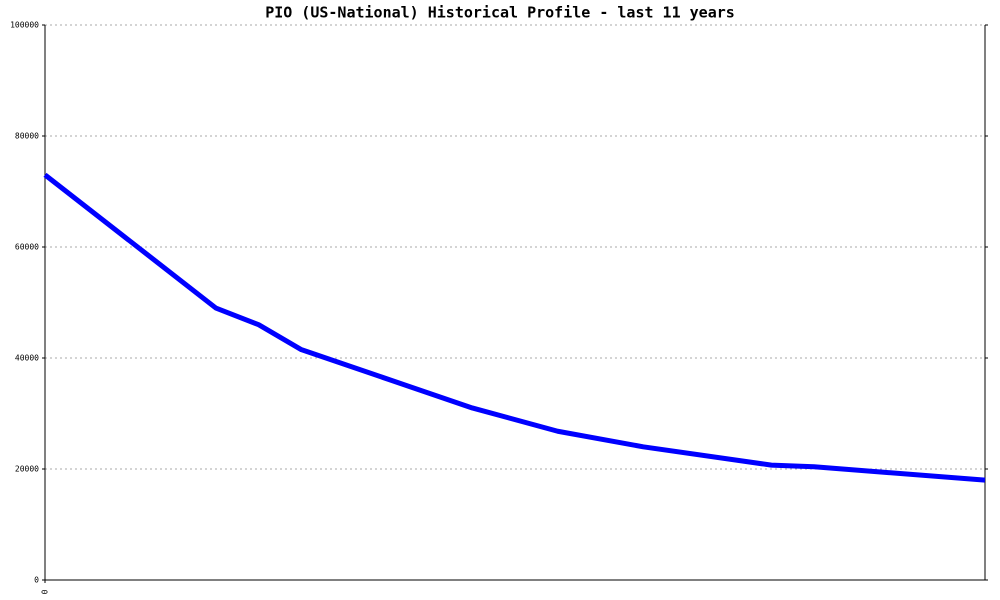 The width and height of the screenshot is (1000, 600). I want to click on y-tick-label: 60000, so click(27, 247).